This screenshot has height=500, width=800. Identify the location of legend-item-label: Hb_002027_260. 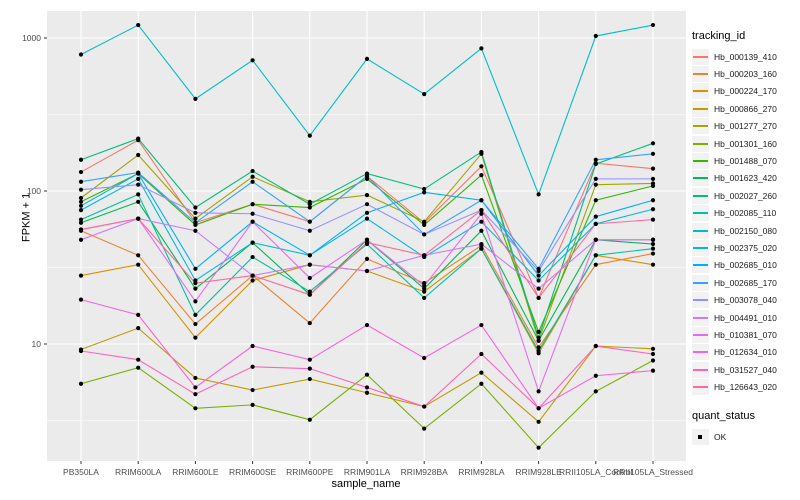
(745, 195).